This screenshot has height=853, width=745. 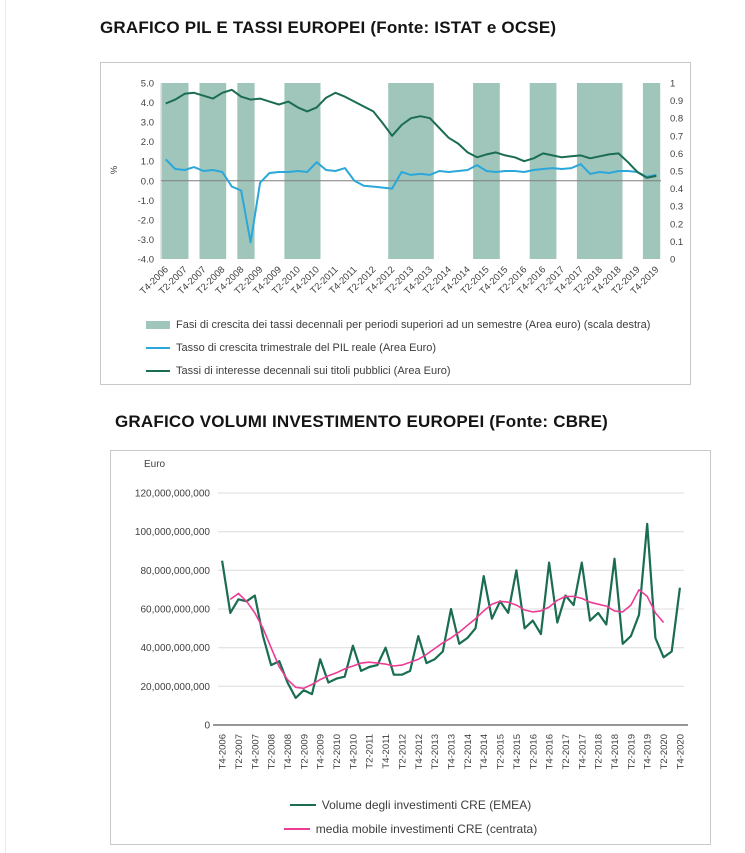 I want to click on svg-text: 0.7, so click(x=676, y=136).